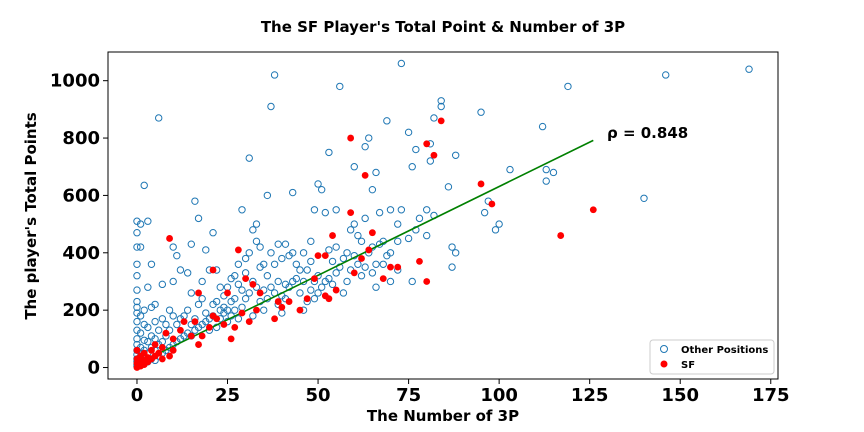  What do you see at coordinates (408, 395) in the screenshot?
I see `x-tick-label: 75` at bounding box center [408, 395].